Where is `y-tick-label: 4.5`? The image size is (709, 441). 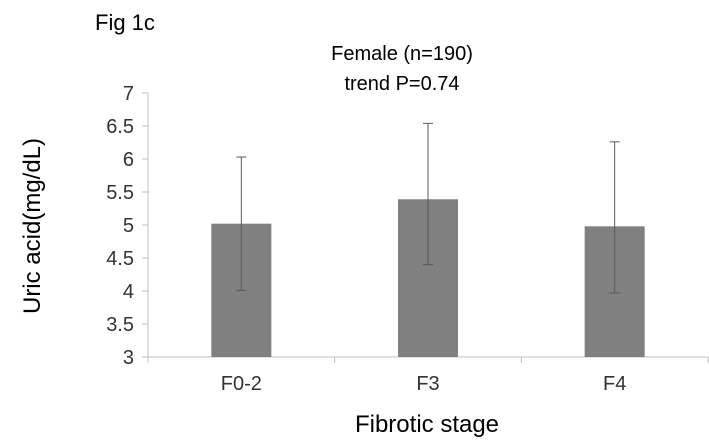
y-tick-label: 4.5 is located at coordinates (120, 259).